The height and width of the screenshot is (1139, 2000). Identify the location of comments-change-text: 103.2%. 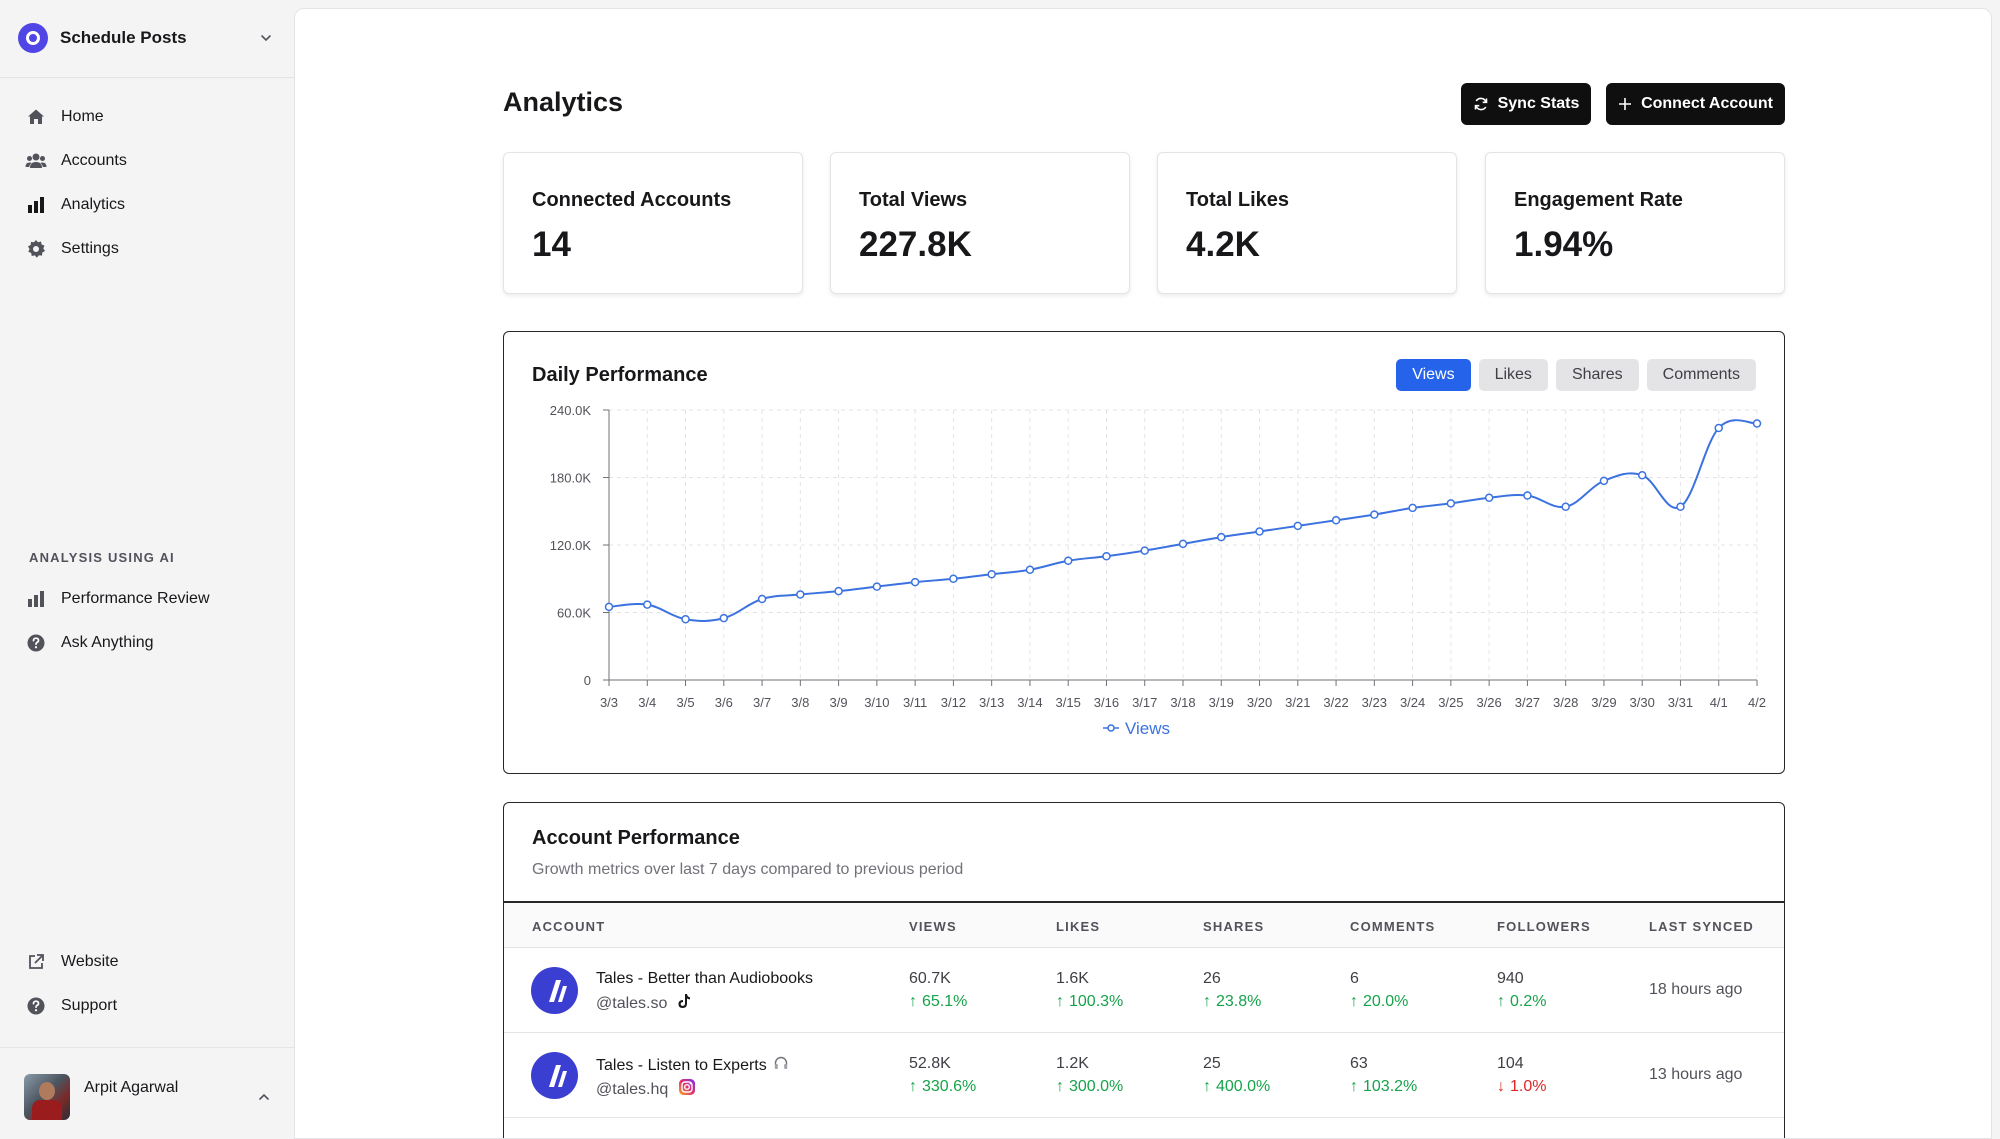
(1390, 1086).